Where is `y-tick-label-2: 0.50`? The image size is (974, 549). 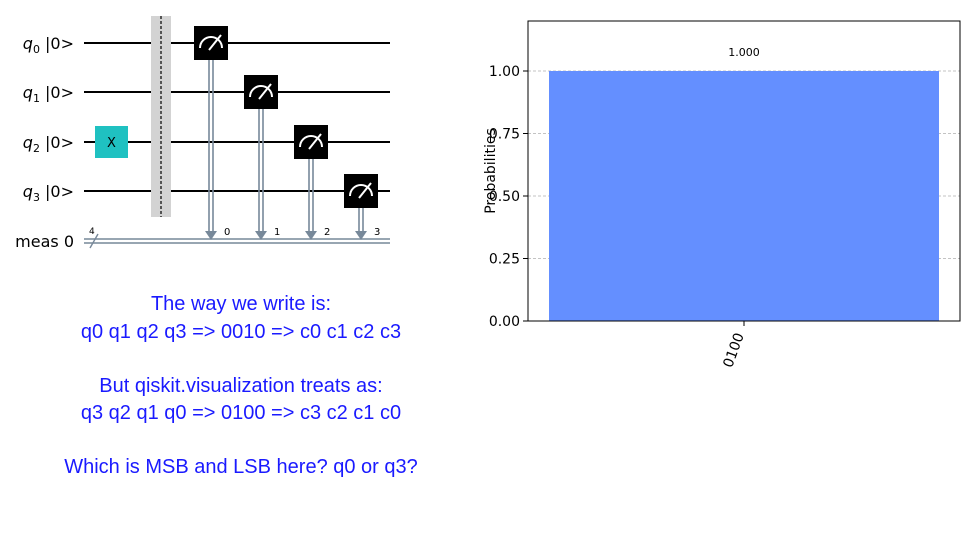 y-tick-label-2: 0.50 is located at coordinates (504, 197).